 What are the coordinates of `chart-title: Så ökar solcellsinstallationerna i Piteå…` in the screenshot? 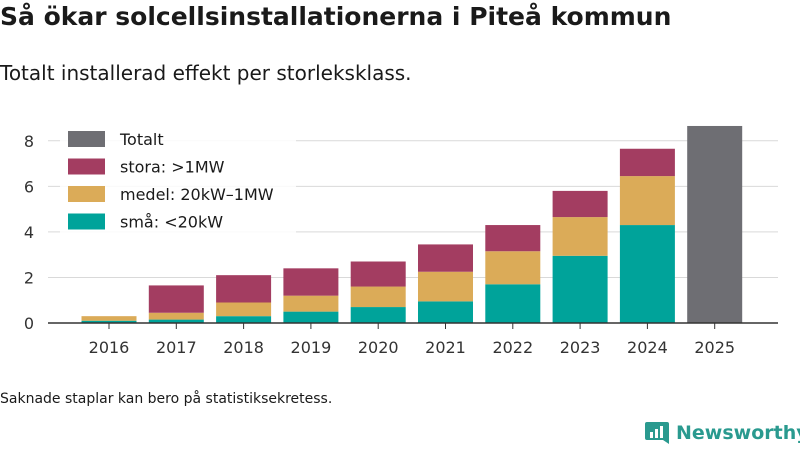 It's located at (336, 16).